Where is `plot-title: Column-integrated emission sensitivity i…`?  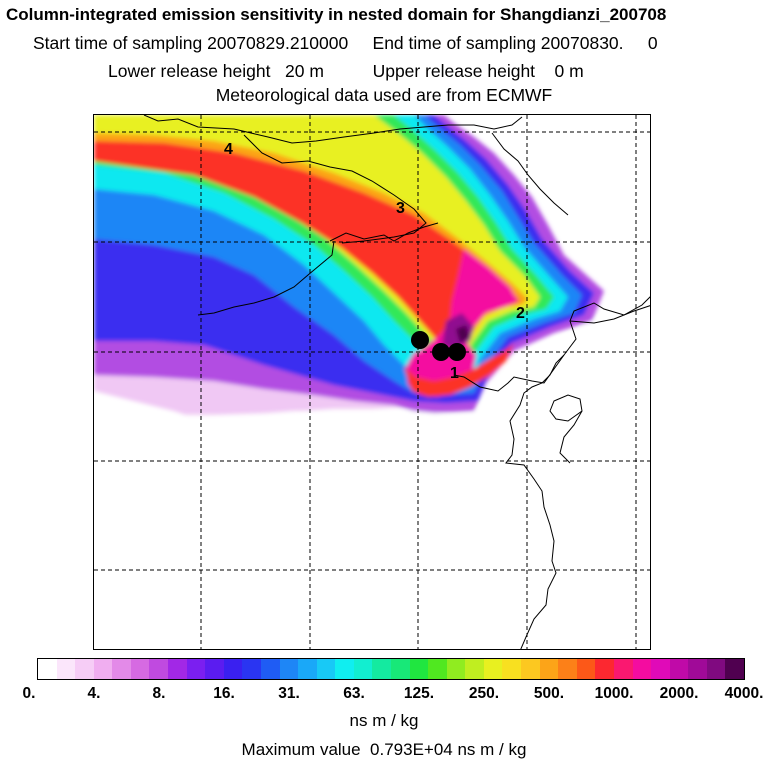 plot-title: Column-integrated emission sensitivity i… is located at coordinates (336, 14).